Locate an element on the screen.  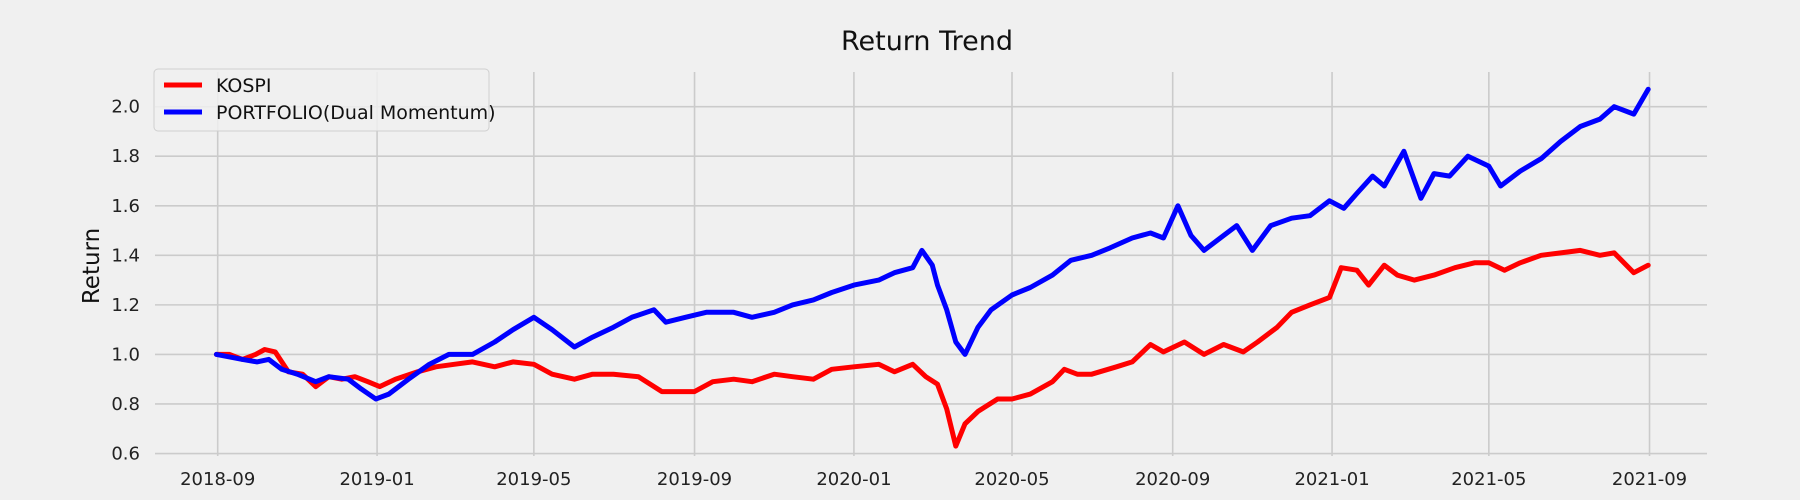
y-tick-labels: 0.6 0.8 1.0 1.2 1.4 1.6 1.8 2.0 is located at coordinates (125, 281).